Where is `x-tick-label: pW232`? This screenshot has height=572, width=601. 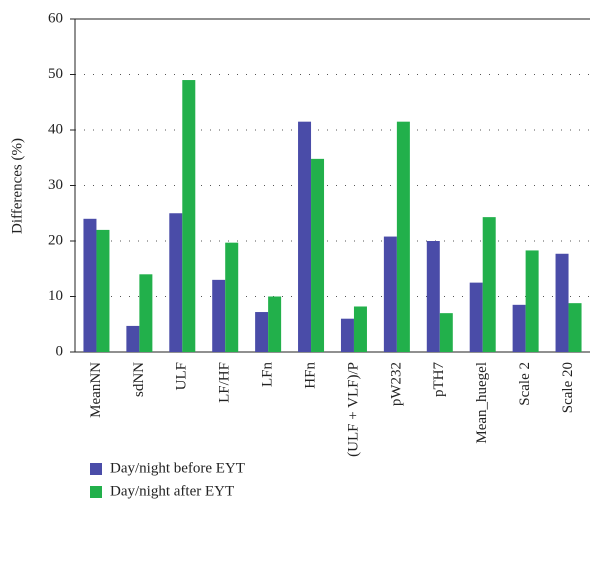 x-tick-label: pW232 is located at coordinates (396, 384).